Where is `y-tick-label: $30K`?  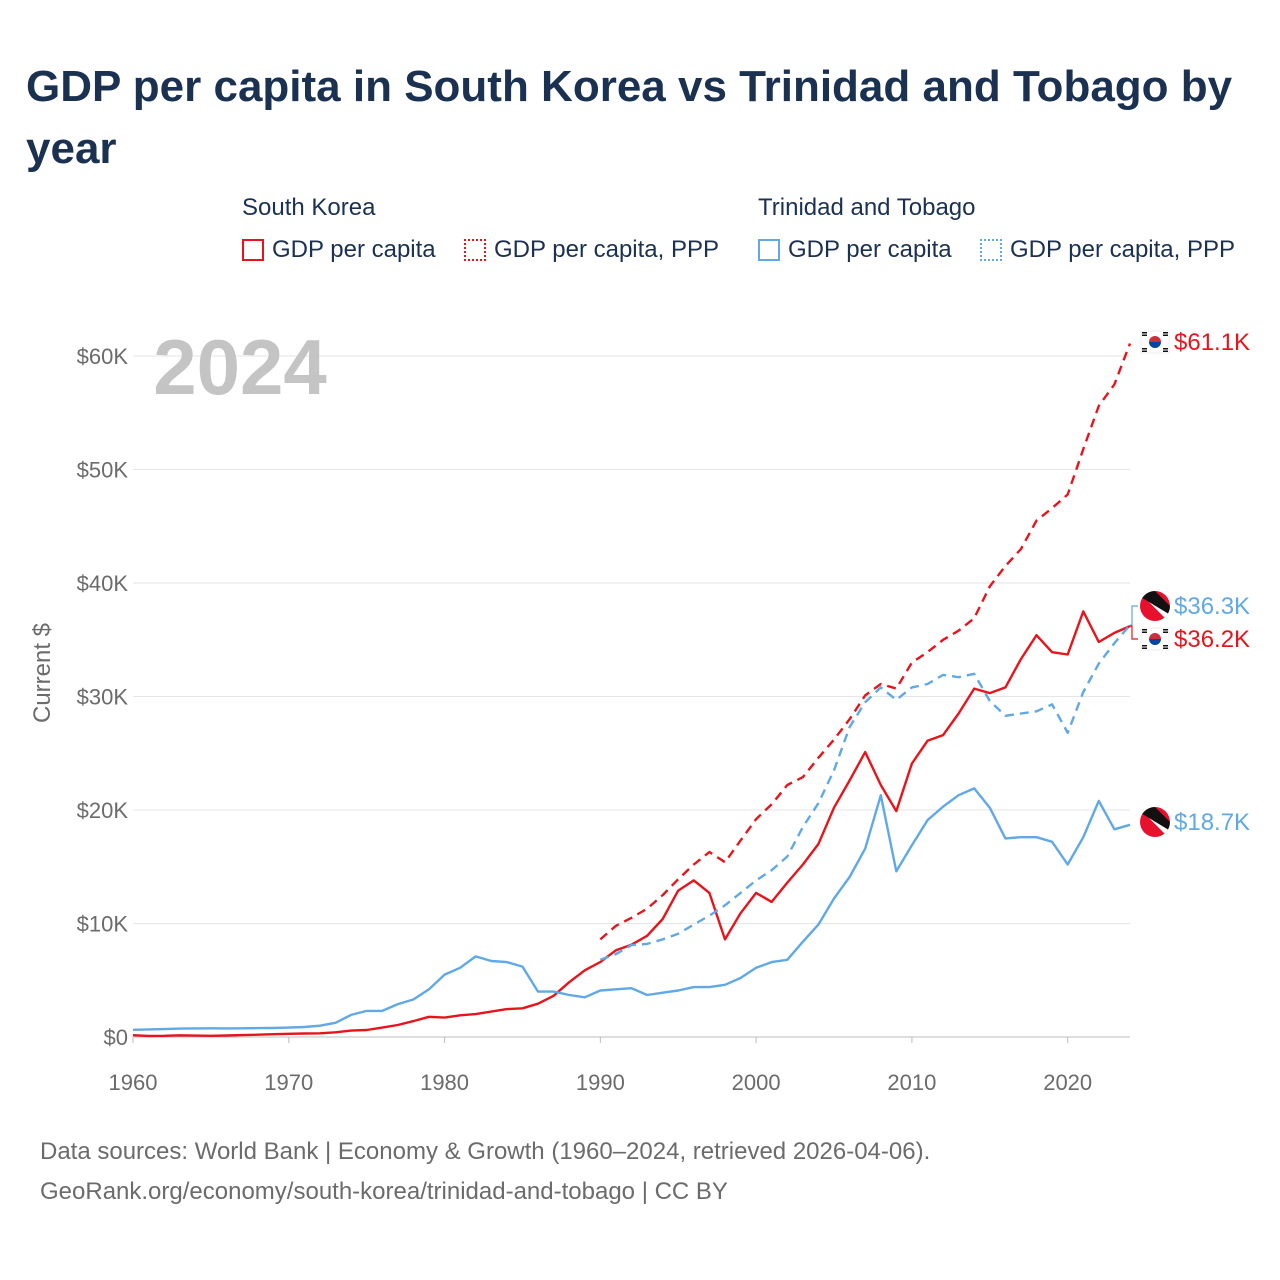
y-tick-label: $30K is located at coordinates (103, 697).